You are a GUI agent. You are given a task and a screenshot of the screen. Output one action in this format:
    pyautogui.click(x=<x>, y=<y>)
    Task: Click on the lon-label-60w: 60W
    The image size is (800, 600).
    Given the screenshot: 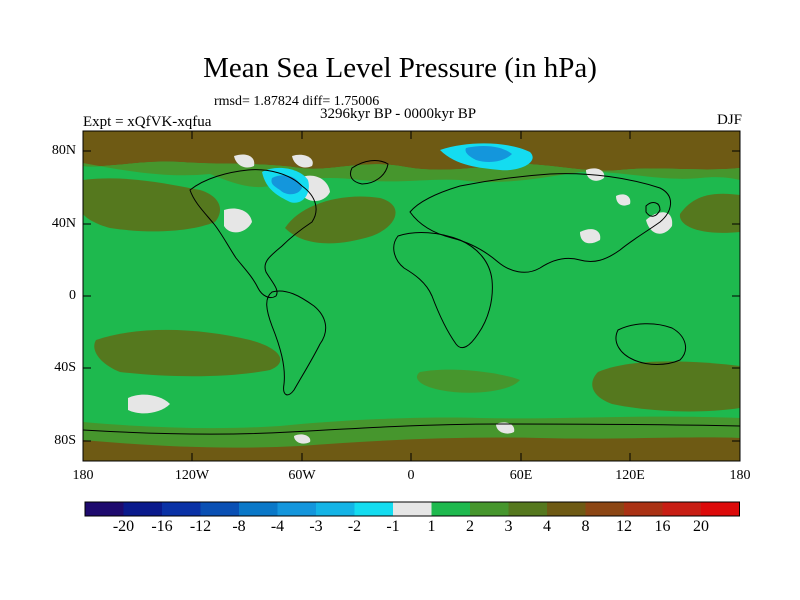 What is the action you would take?
    pyautogui.click(x=302, y=475)
    